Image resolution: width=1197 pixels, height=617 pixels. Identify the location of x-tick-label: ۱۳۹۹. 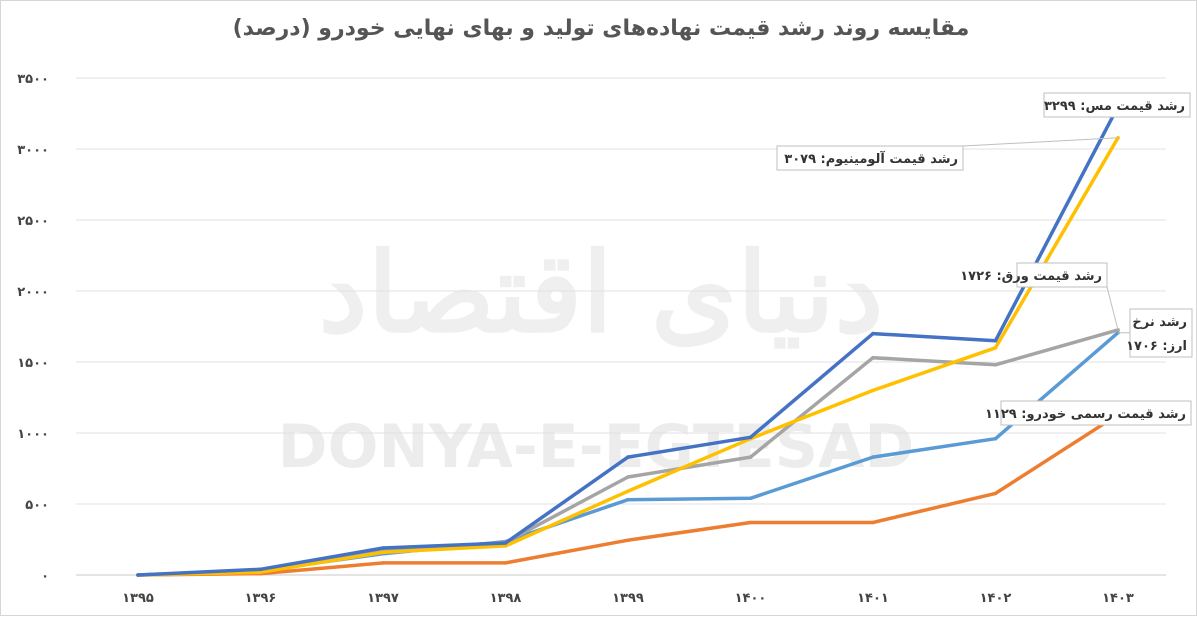
(628, 598).